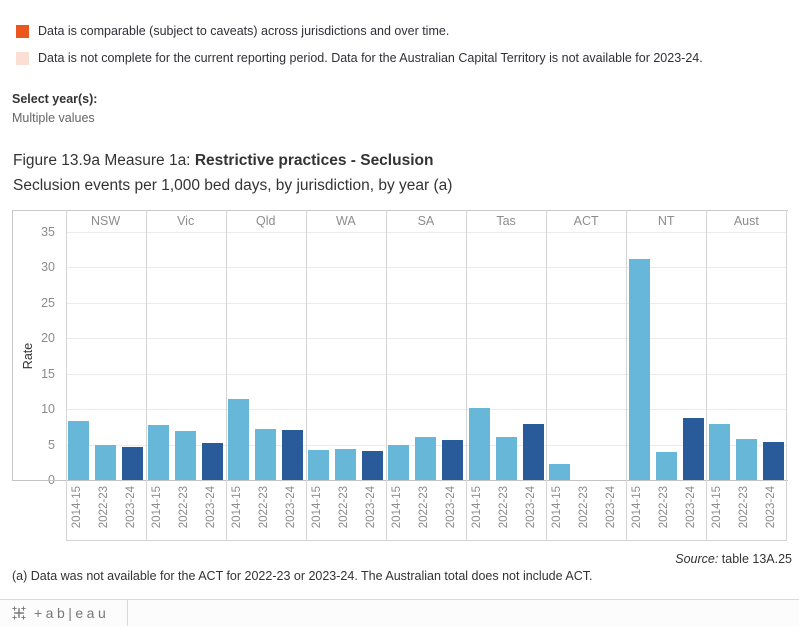  Describe the element at coordinates (506, 221) in the screenshot. I see `column-header-tas: Tas` at that location.